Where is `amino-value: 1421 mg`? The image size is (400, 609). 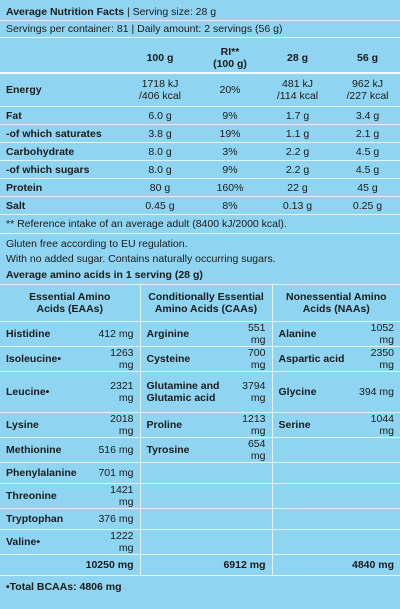 amino-value: 1421 mg is located at coordinates (116, 496).